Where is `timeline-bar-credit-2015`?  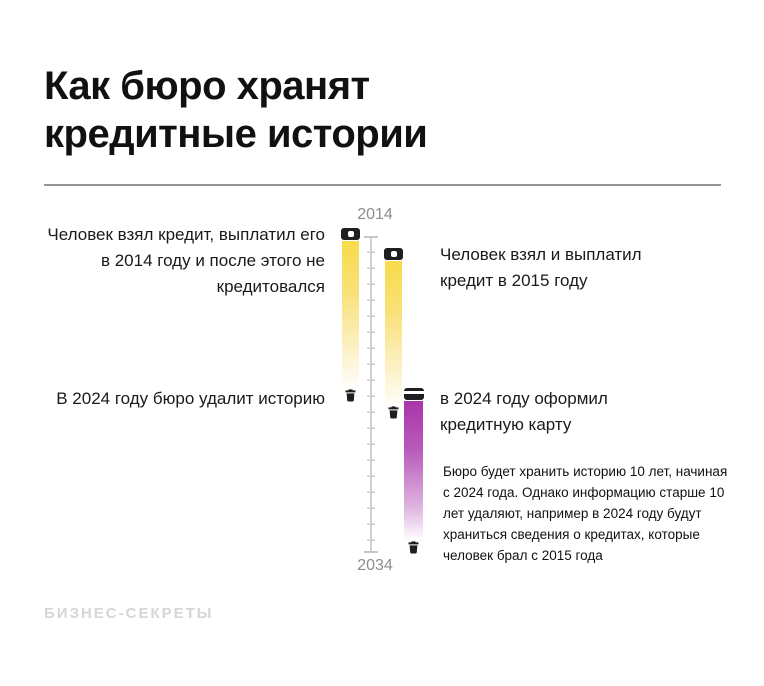
timeline-bar-credit-2015 is located at coordinates (393, 335).